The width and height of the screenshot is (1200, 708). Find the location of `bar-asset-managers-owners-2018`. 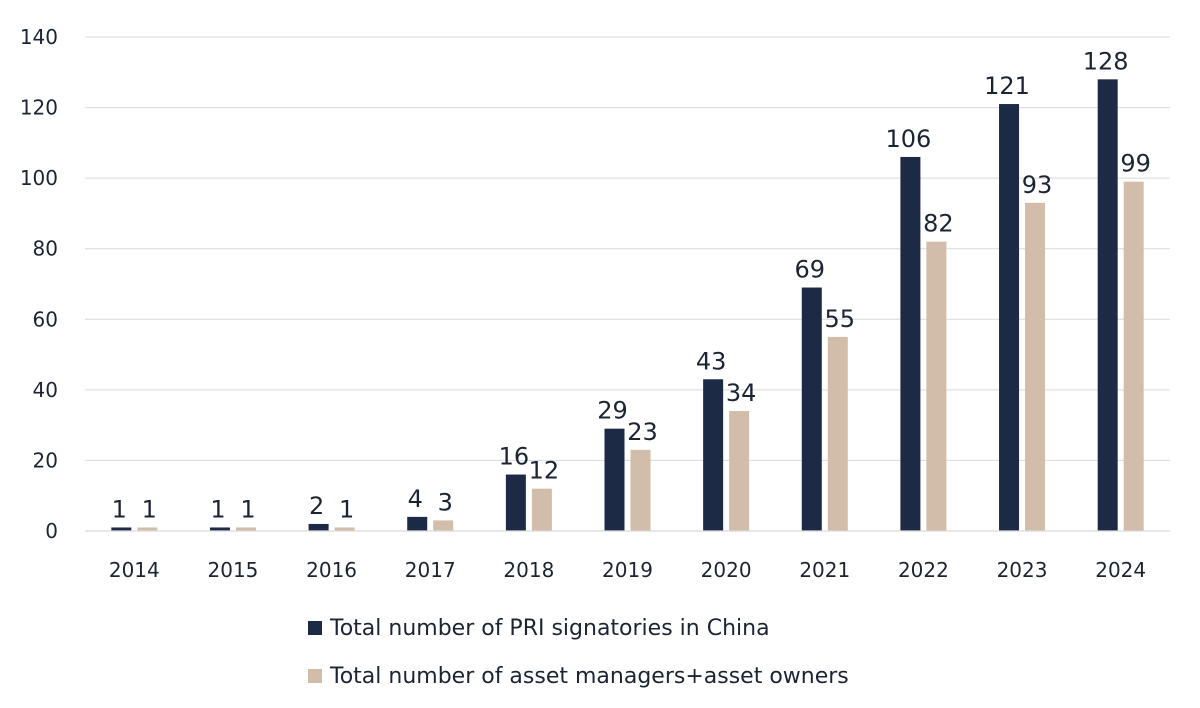

bar-asset-managers-owners-2018 is located at coordinates (541, 509).